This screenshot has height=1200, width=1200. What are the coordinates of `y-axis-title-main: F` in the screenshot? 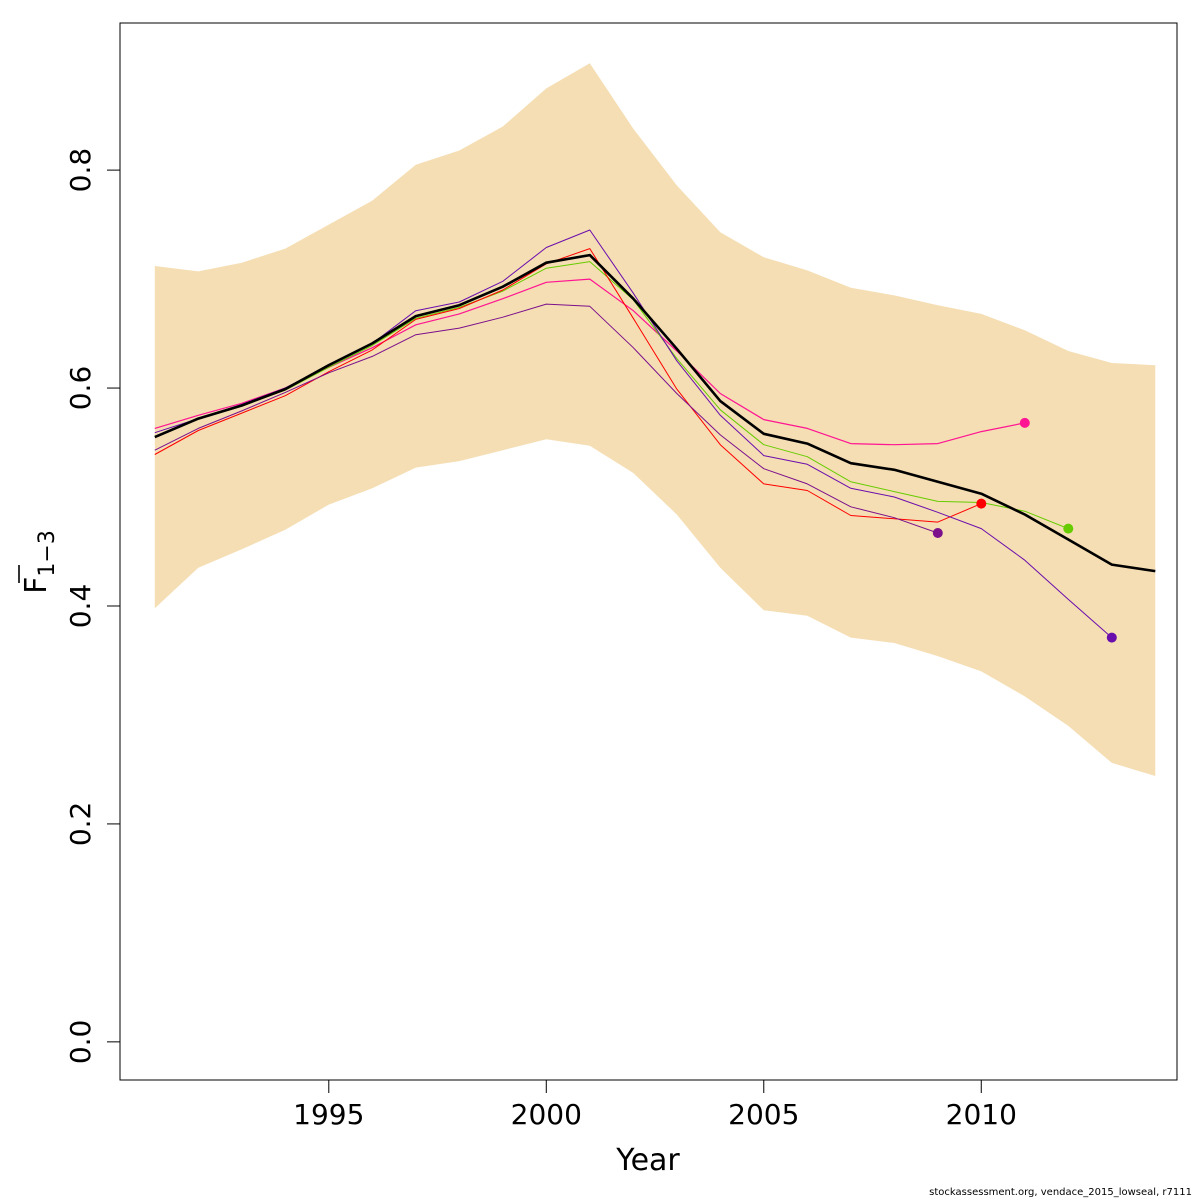 It's located at (36, 585).